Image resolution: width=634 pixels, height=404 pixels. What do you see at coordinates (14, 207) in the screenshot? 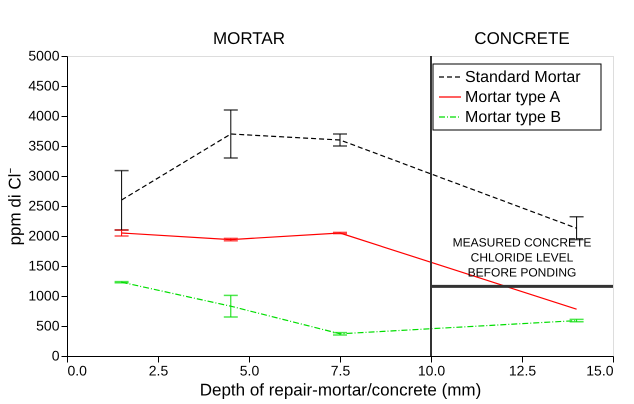
I see `y-axis-title: ppm di Cl⁻` at bounding box center [14, 207].